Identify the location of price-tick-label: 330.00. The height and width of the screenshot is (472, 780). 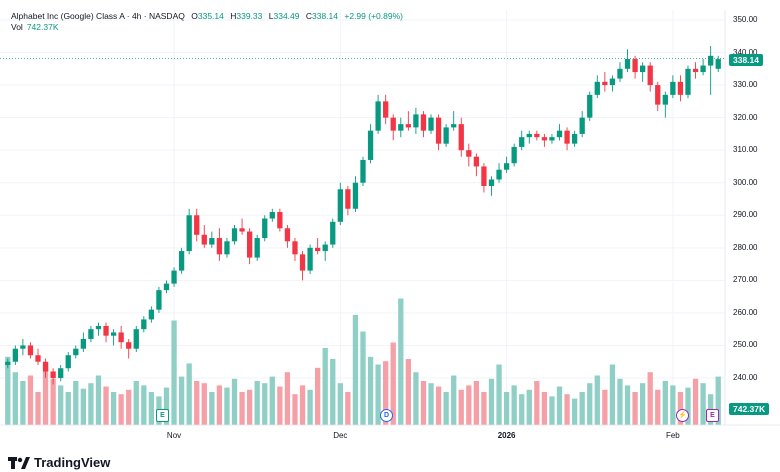
(745, 85).